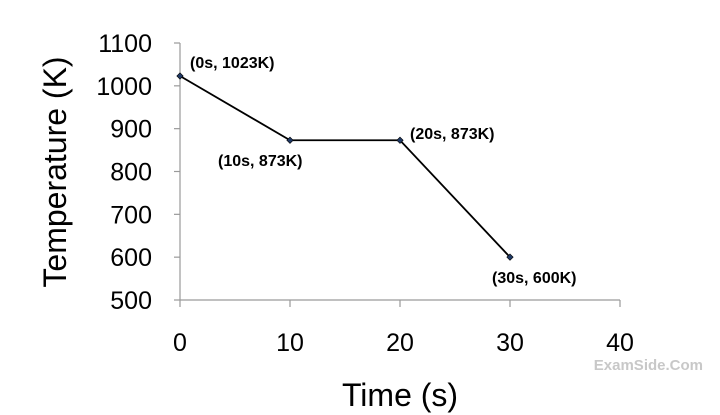 This screenshot has width=720, height=415. Describe the element at coordinates (131, 301) in the screenshot. I see `y-tick-label: 500` at that location.